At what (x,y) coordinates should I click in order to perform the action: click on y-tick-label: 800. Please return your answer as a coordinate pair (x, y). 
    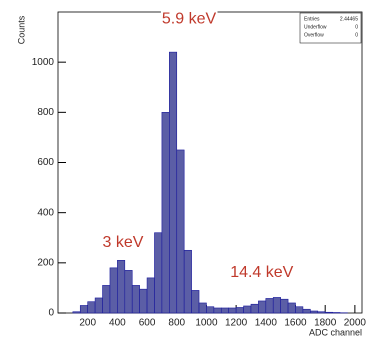
    Looking at the image, I should click on (45, 112).